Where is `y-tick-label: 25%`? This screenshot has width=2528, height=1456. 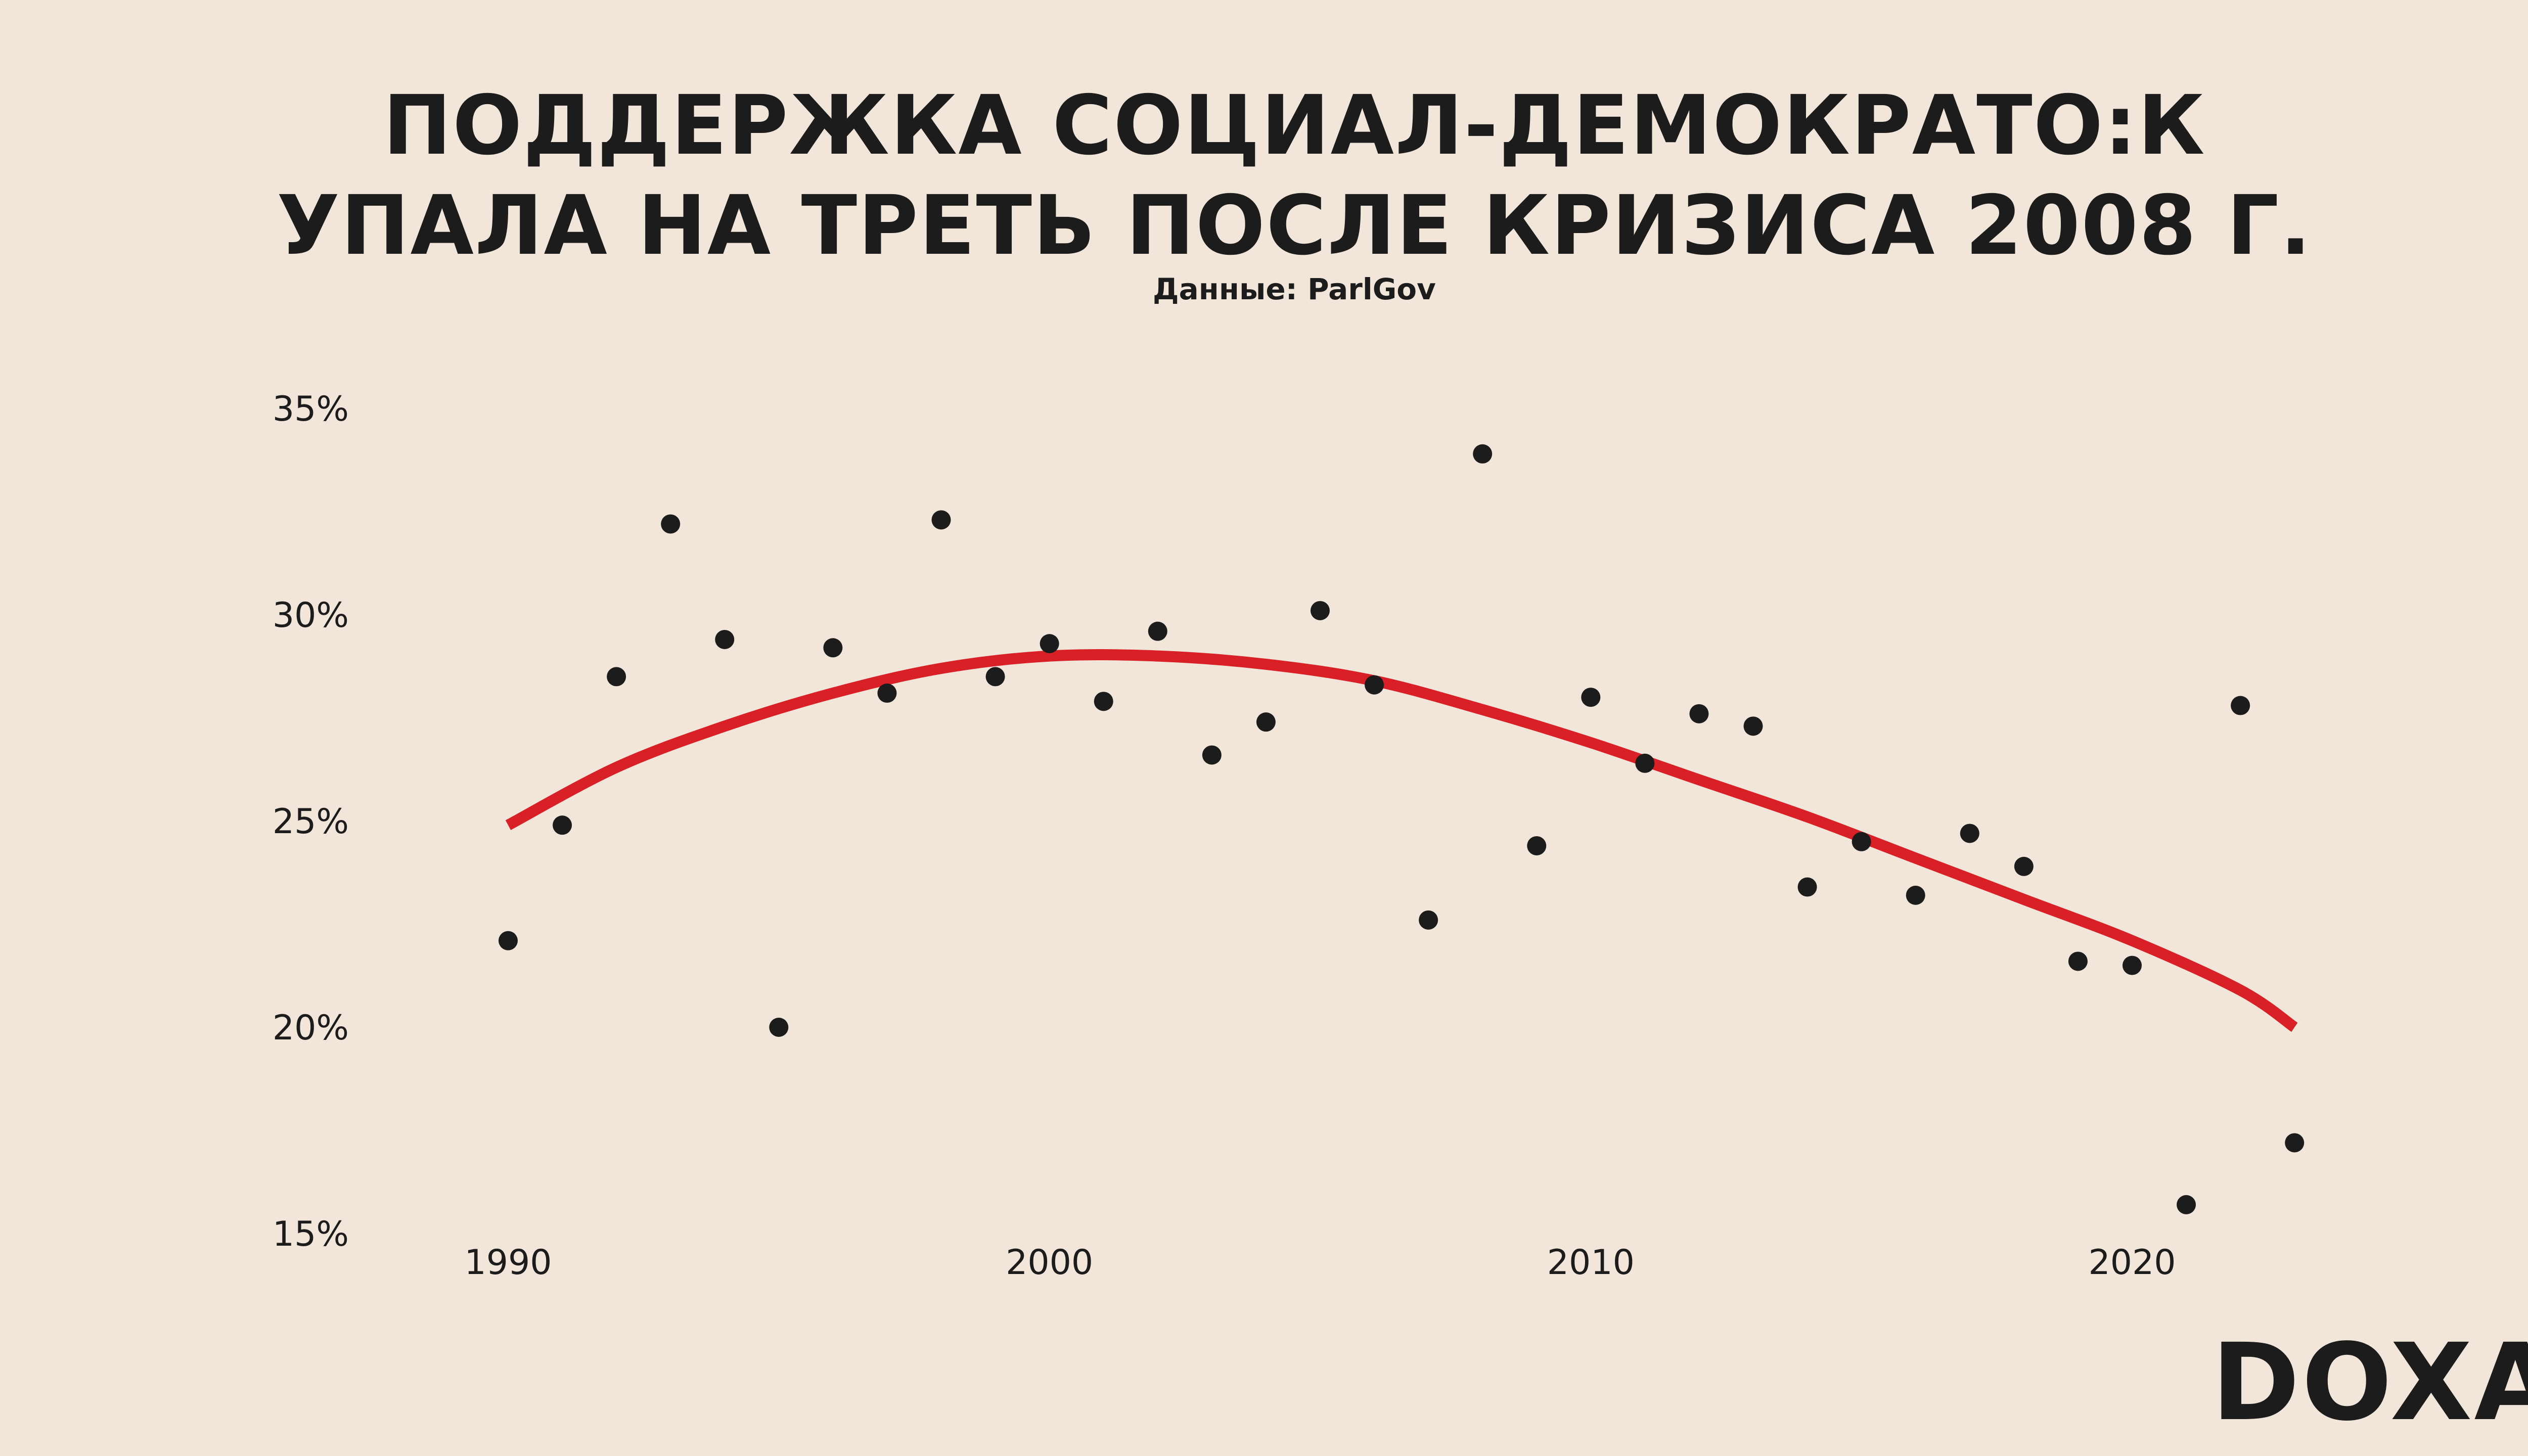 y-tick-label: 25% is located at coordinates (311, 822).